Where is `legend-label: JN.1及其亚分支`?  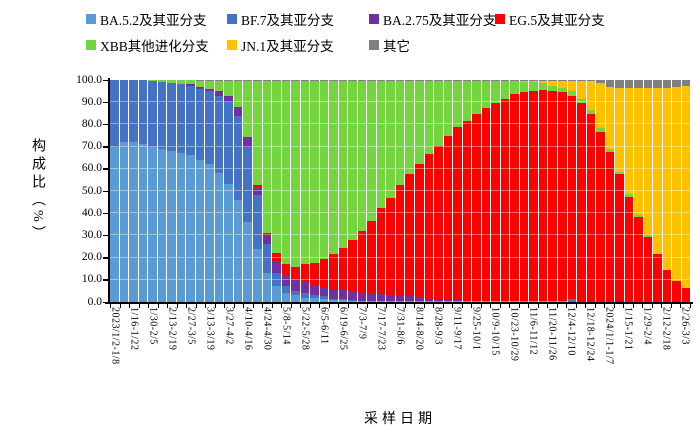 legend-label: JN.1及其亚分支 is located at coordinates (287, 46).